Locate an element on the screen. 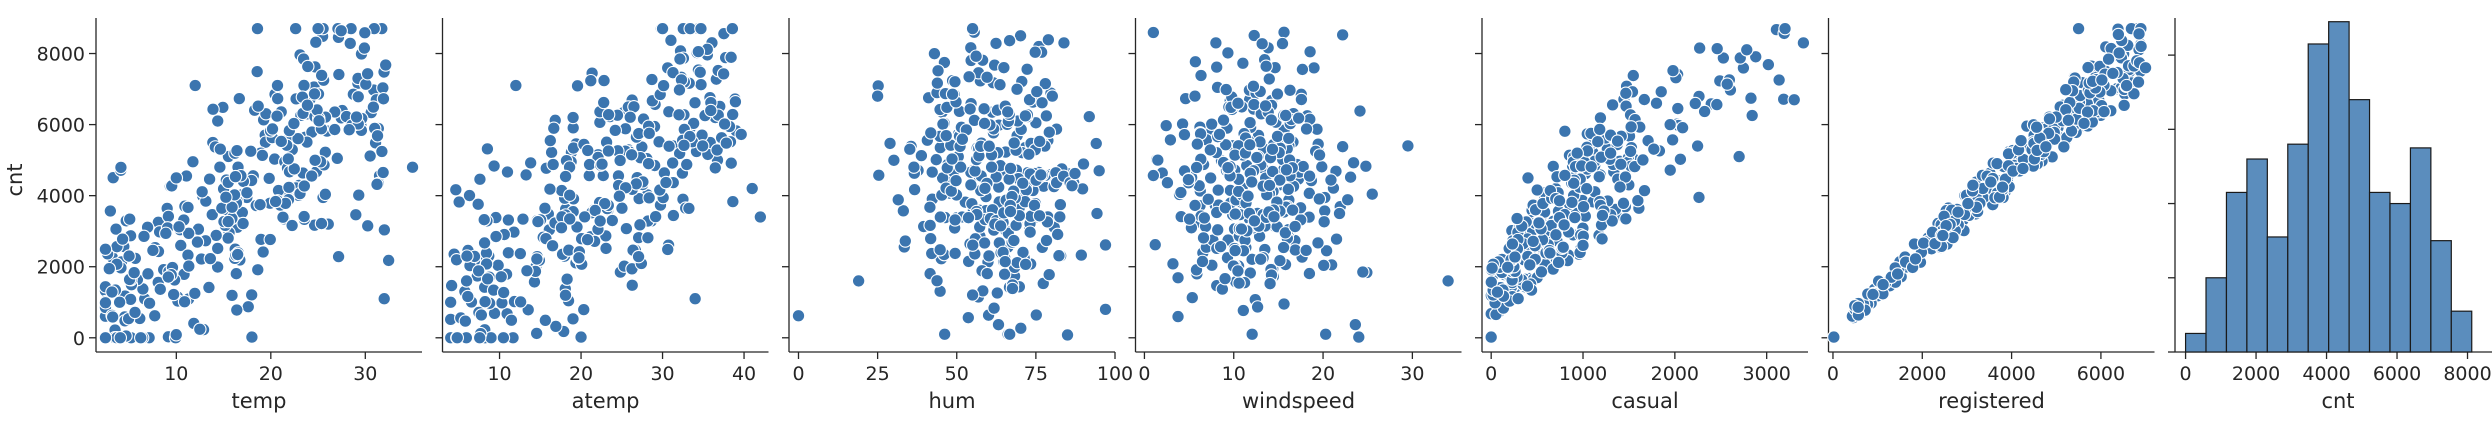 This screenshot has width=2492, height=422. x-tick-label: 6000 is located at coordinates (2397, 374).